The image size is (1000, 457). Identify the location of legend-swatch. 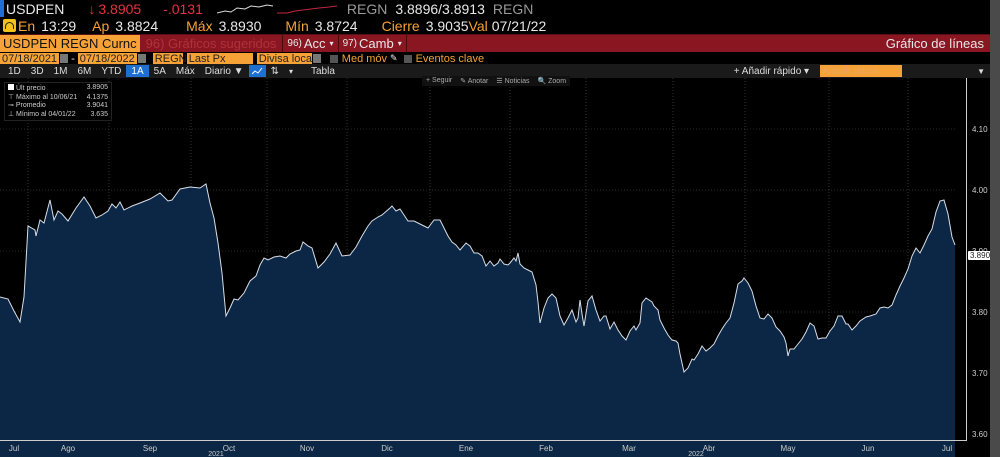
(11, 87).